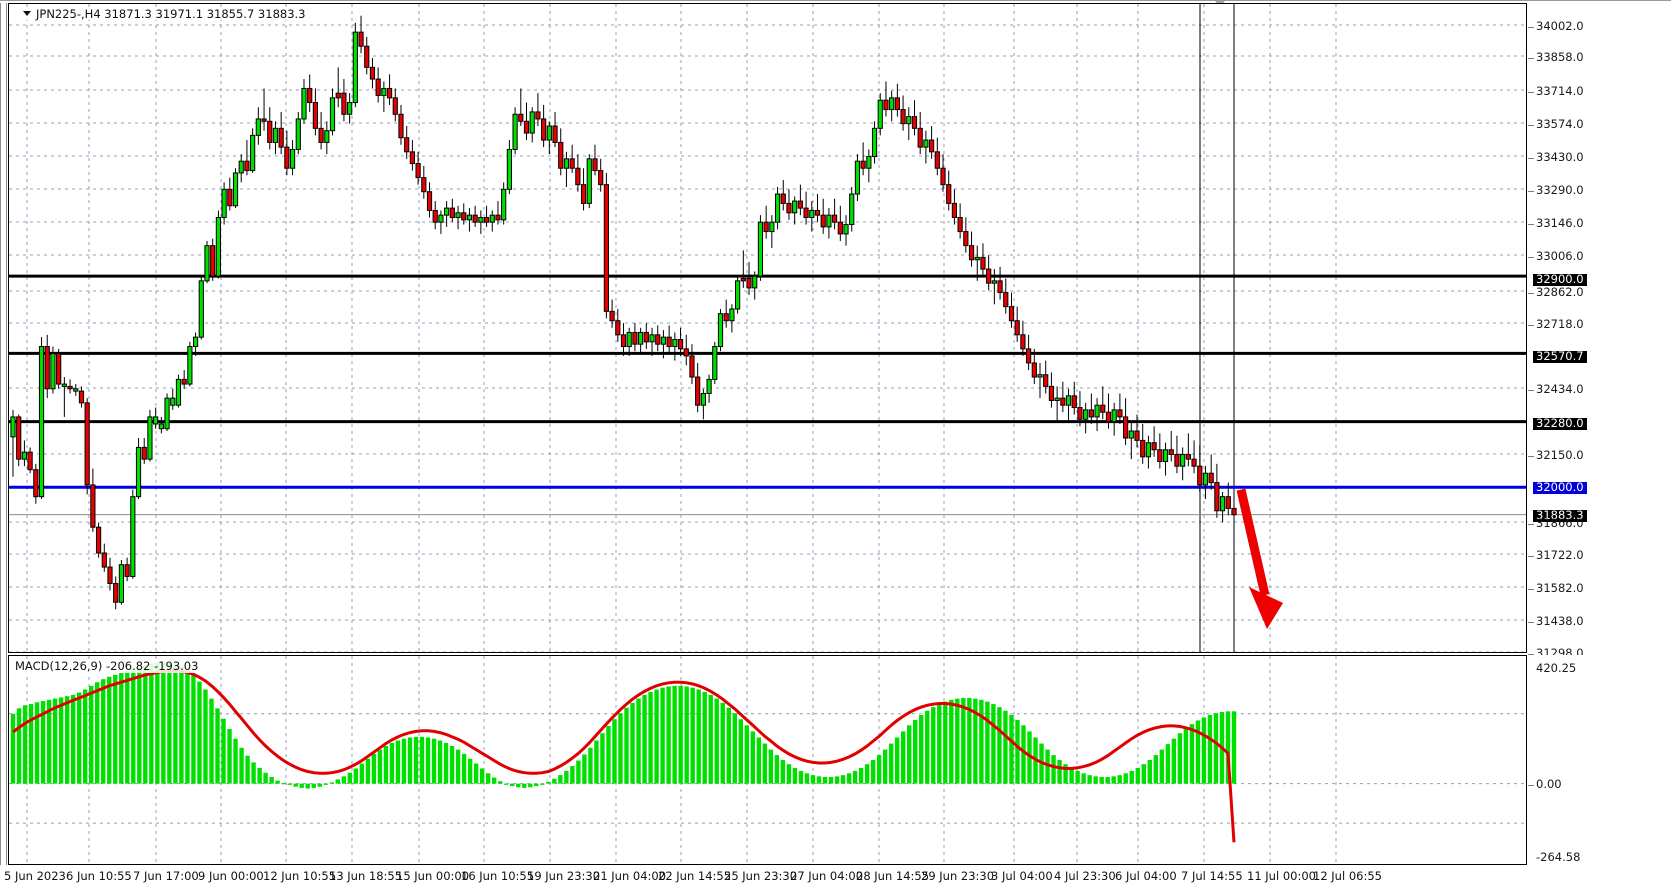  I want to click on price-axis-label: 31866.0, so click(1560, 523).